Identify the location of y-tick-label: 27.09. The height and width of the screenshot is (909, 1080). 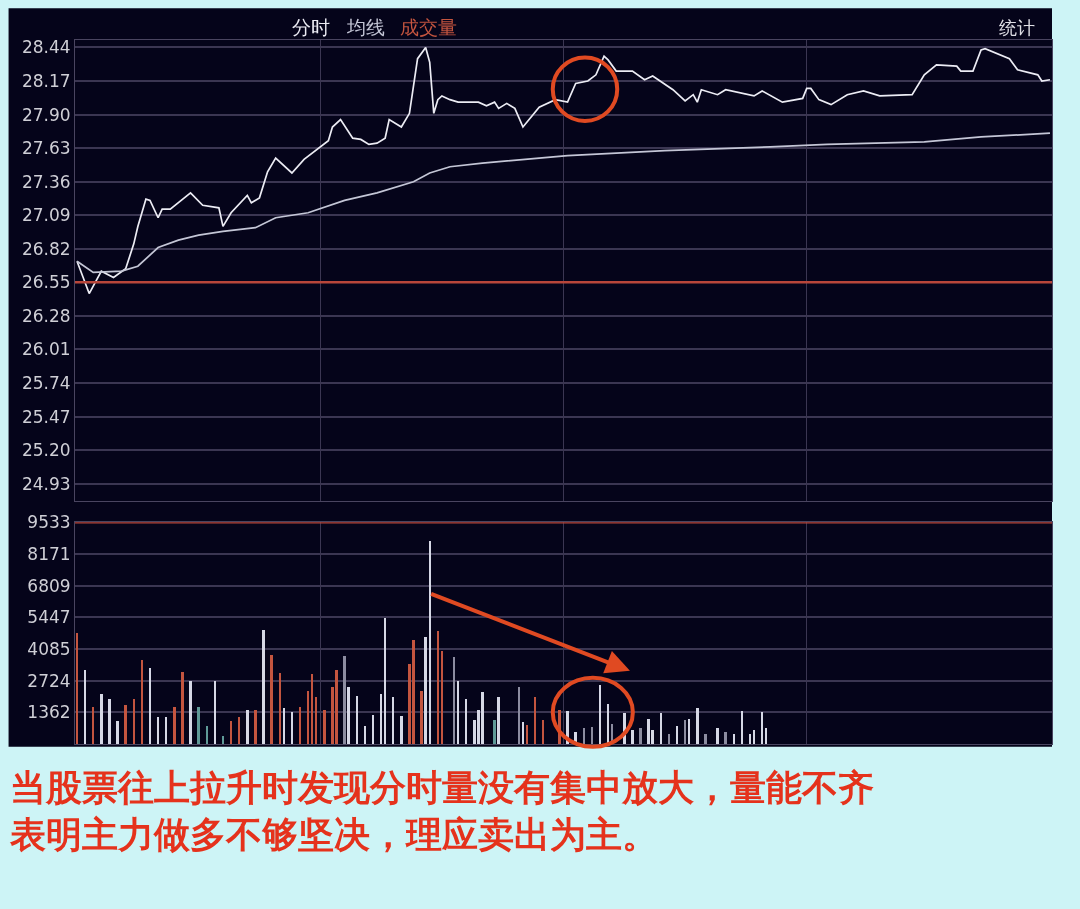
(46, 215).